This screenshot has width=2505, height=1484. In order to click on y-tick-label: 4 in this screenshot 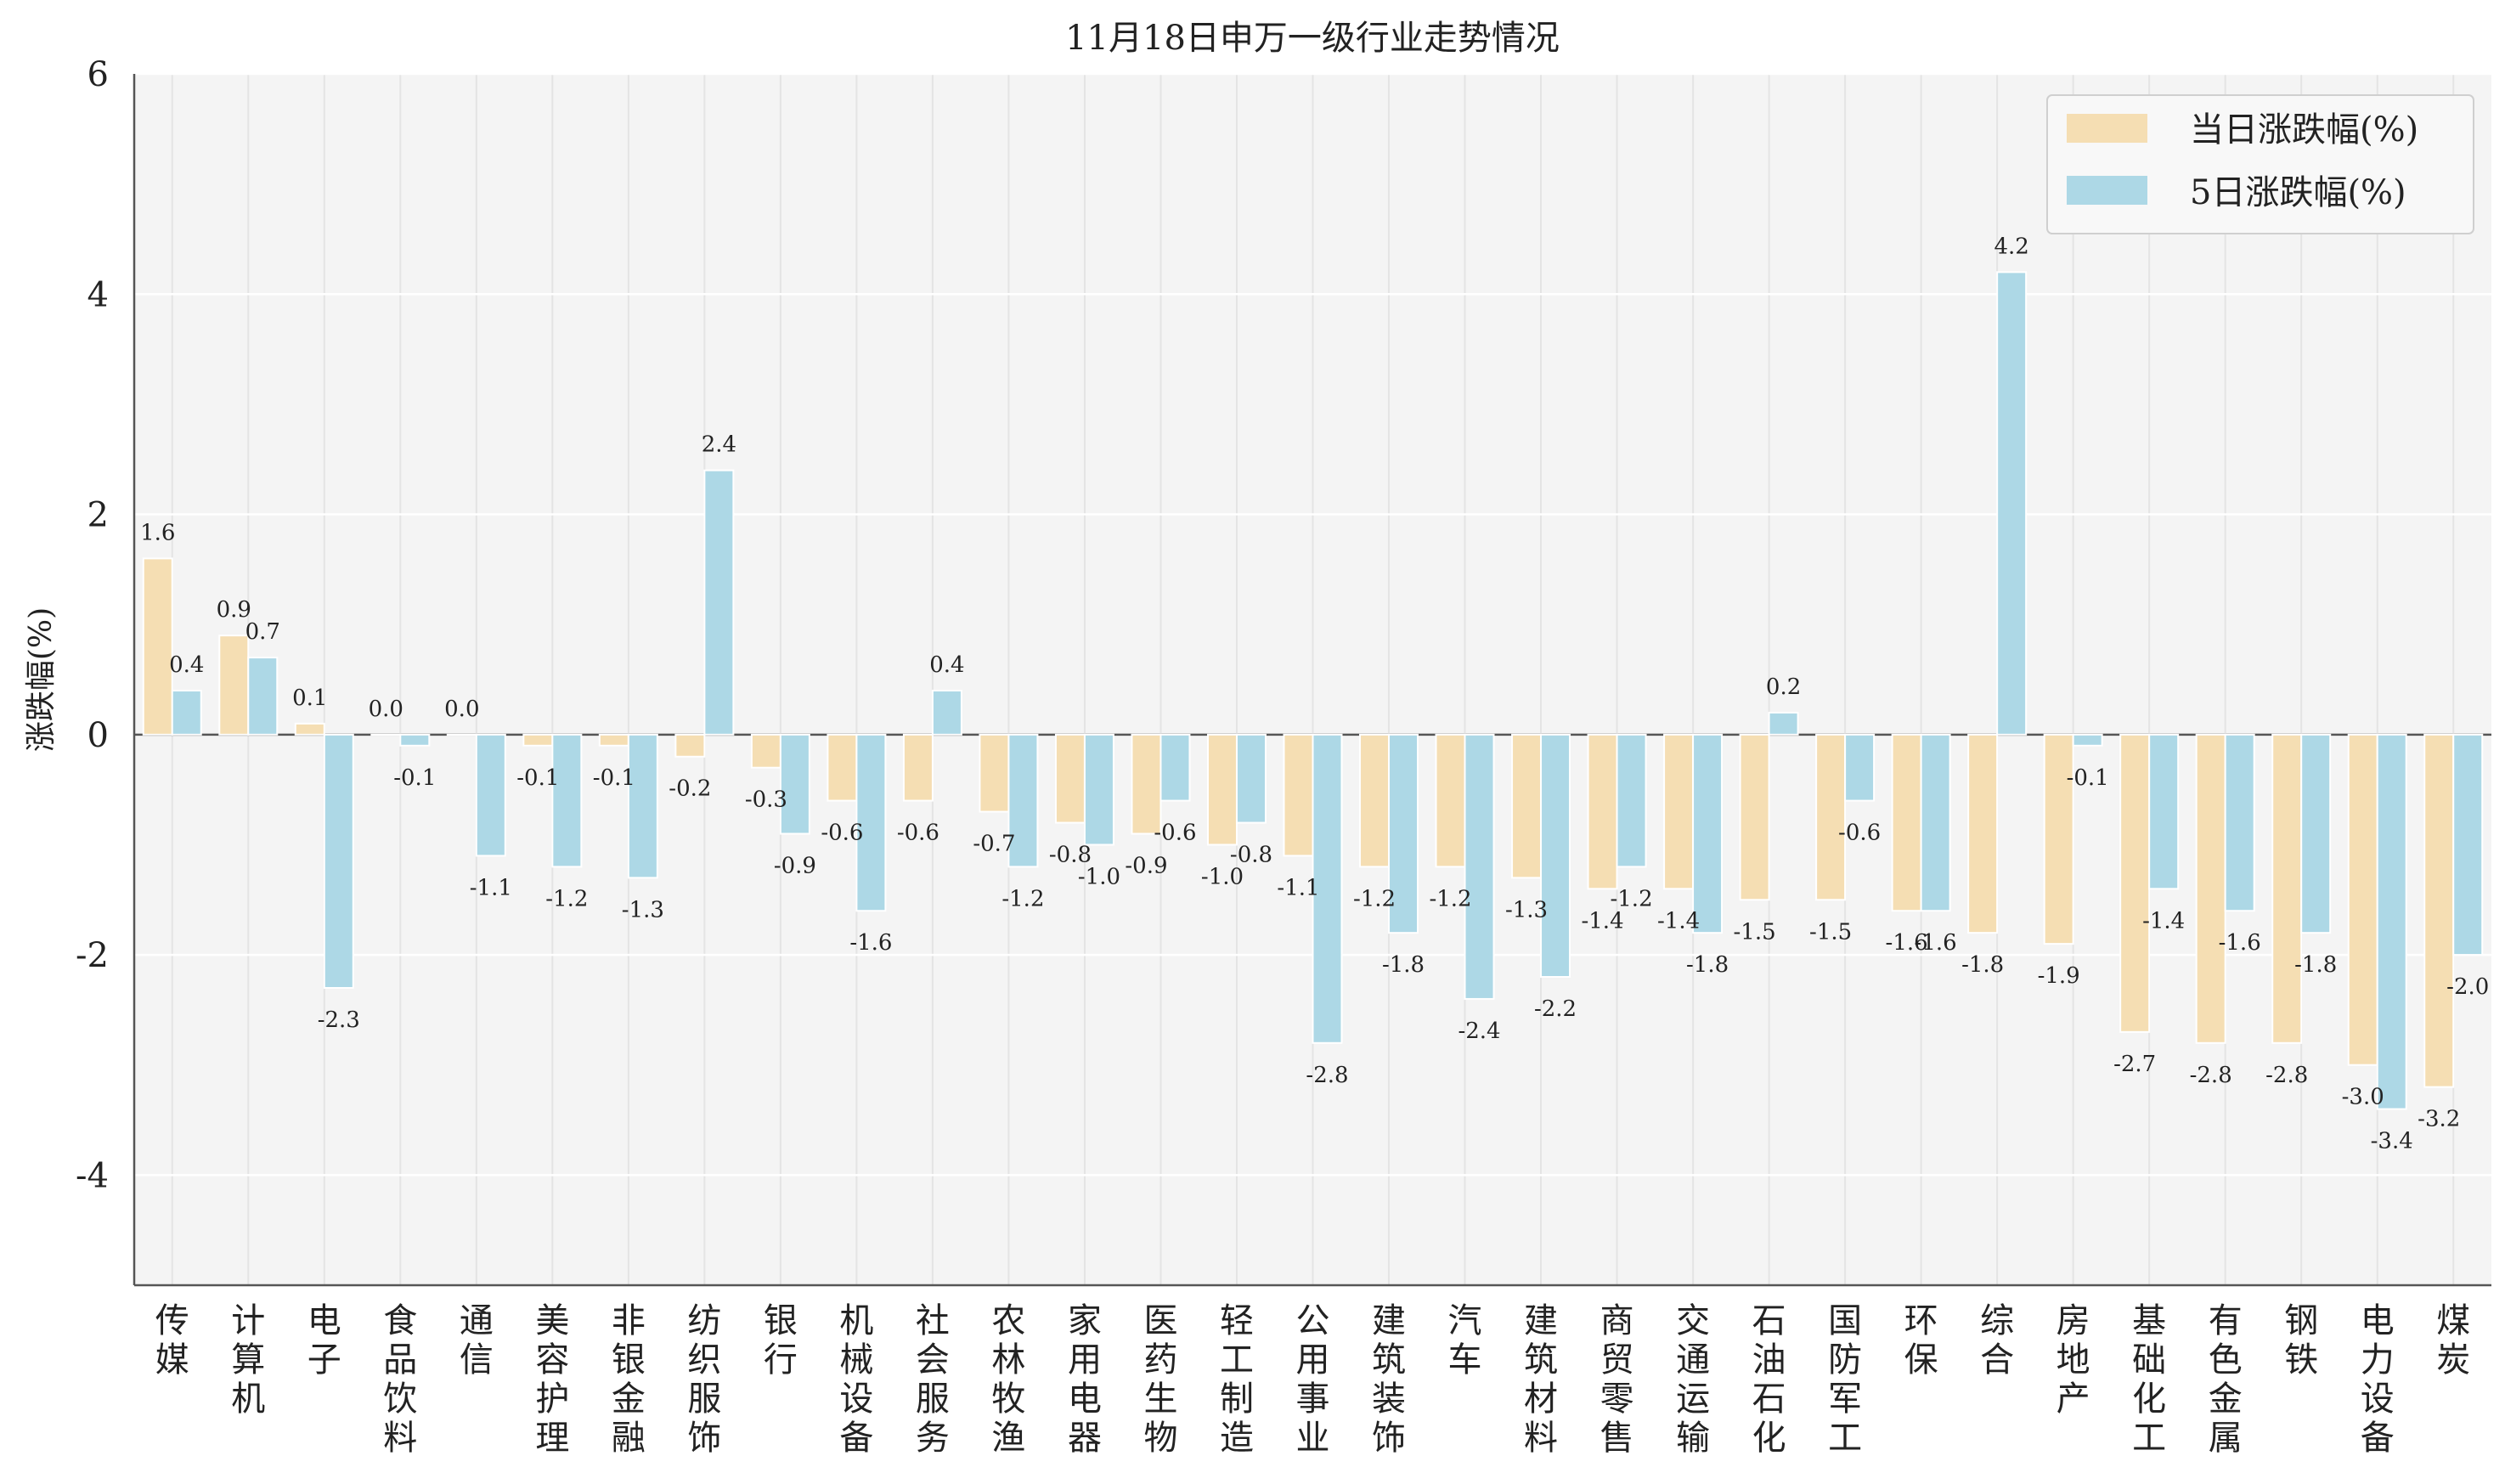, I will do `click(98, 294)`.